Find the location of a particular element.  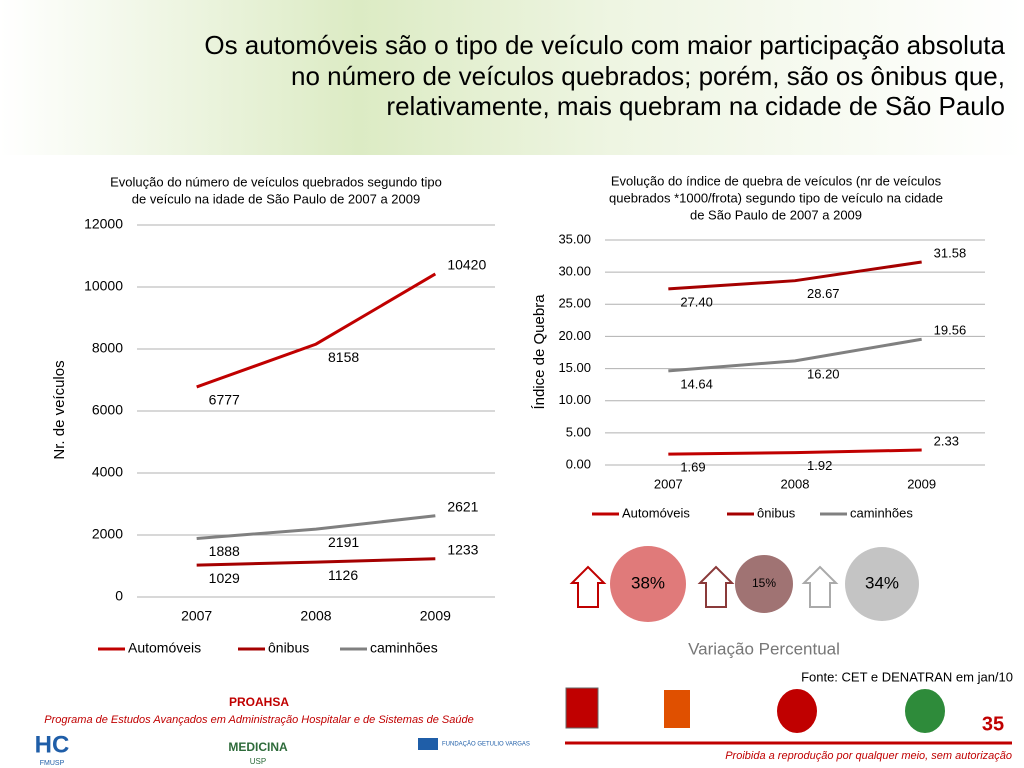

y-tick-label: 10000 is located at coordinates (103, 286).